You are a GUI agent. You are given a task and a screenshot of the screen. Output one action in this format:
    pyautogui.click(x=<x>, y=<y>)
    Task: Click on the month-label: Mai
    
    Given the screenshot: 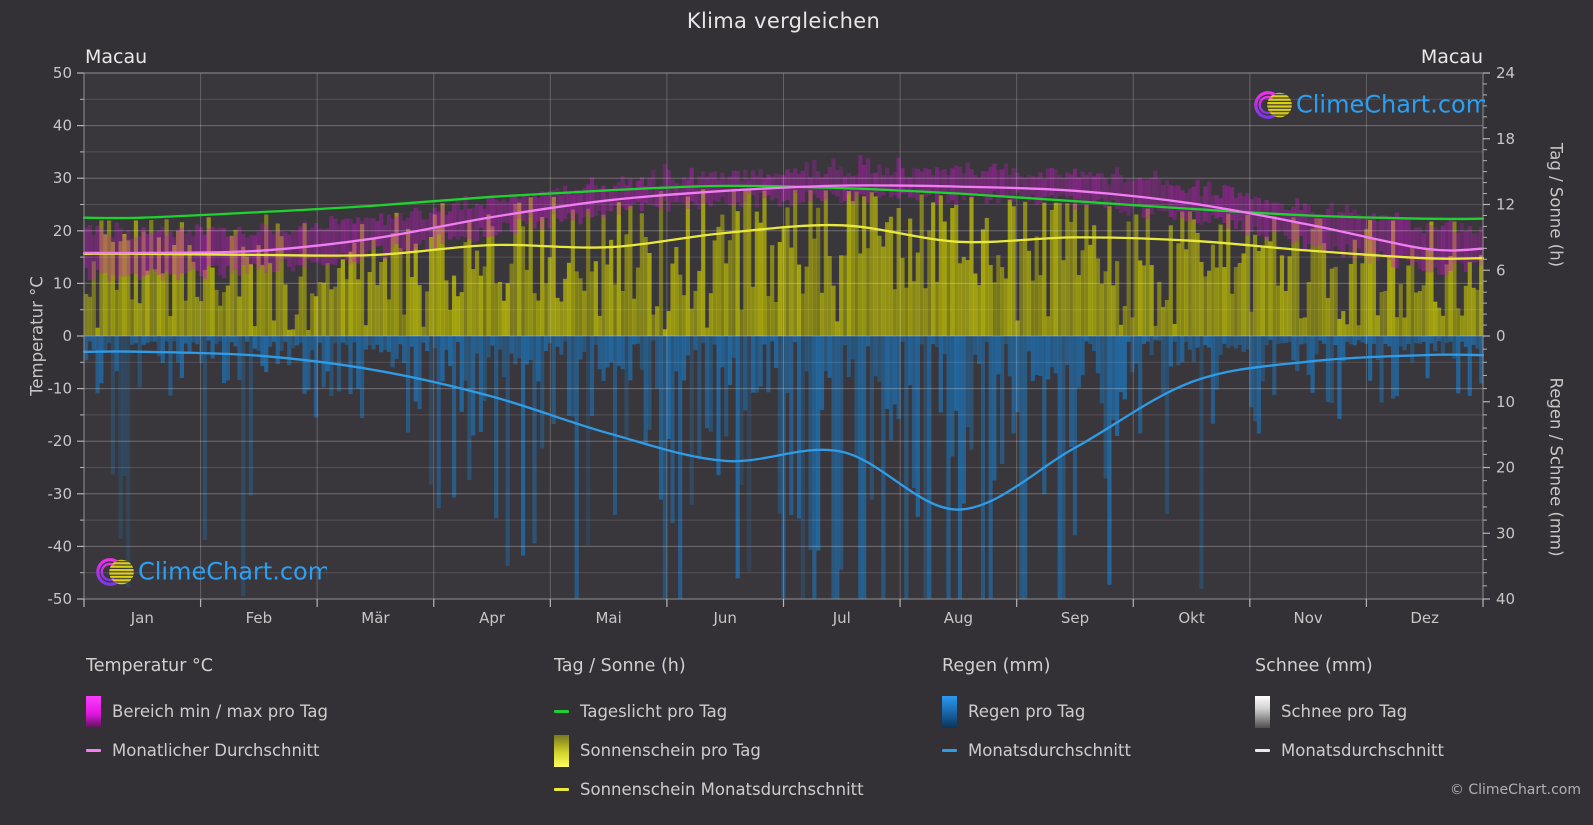 What is the action you would take?
    pyautogui.click(x=608, y=618)
    